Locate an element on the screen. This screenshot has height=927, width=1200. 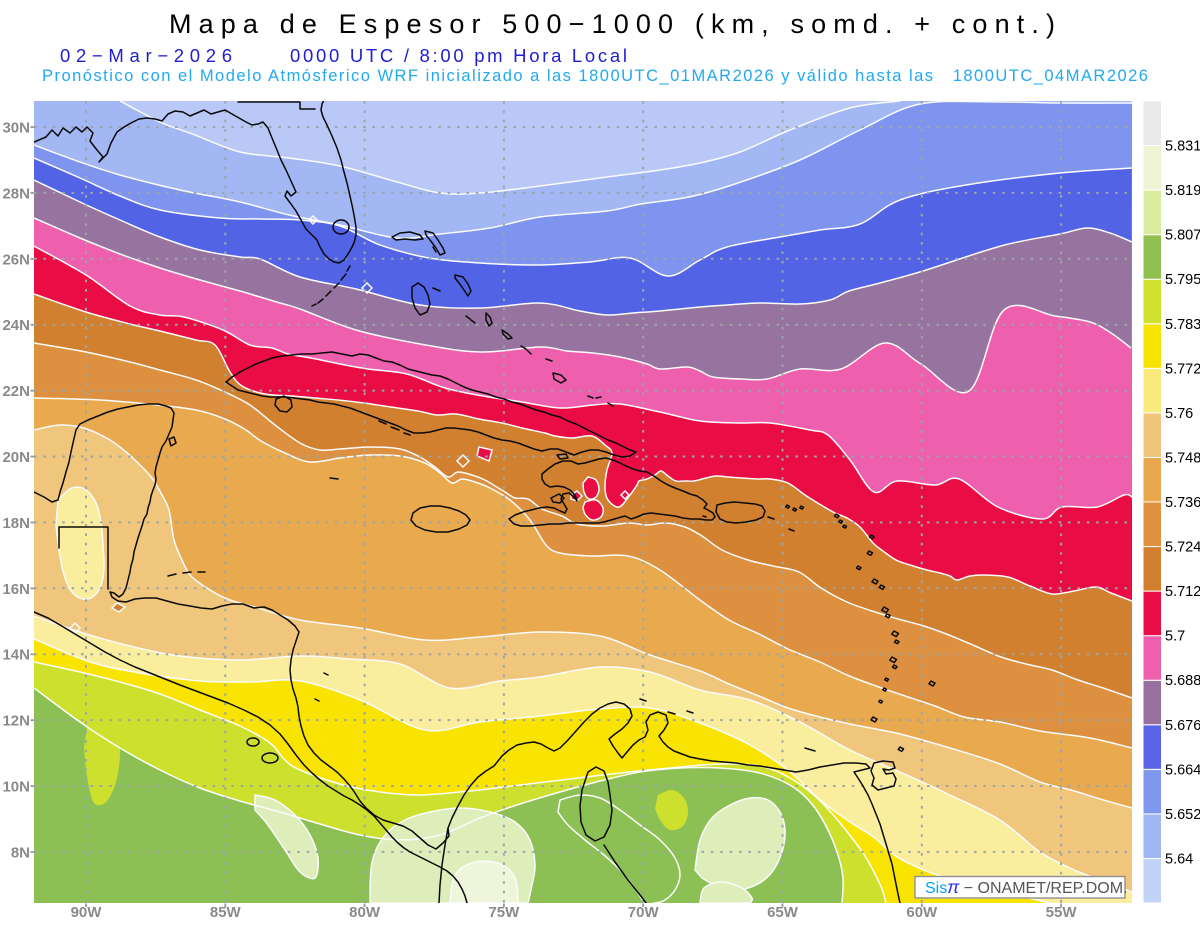
svg-text: 75W is located at coordinates (504, 912).